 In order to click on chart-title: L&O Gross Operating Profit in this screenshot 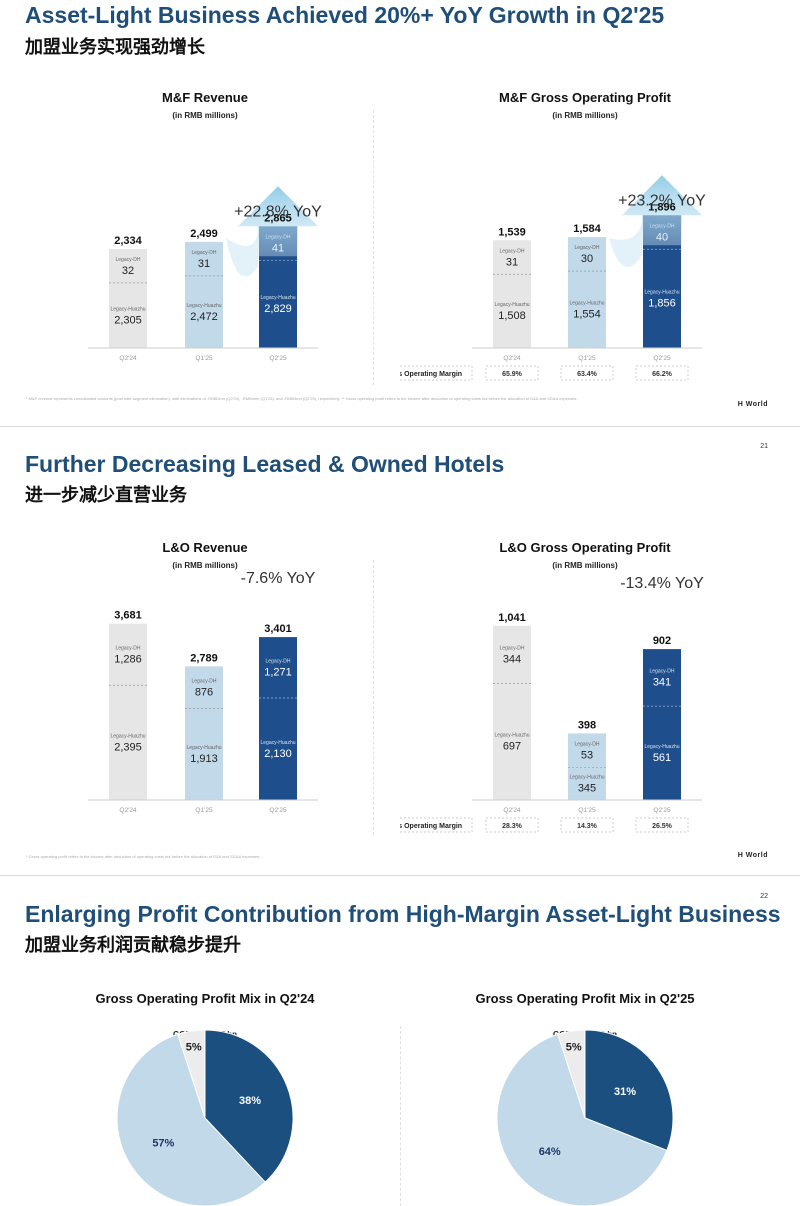, I will do `click(585, 547)`.